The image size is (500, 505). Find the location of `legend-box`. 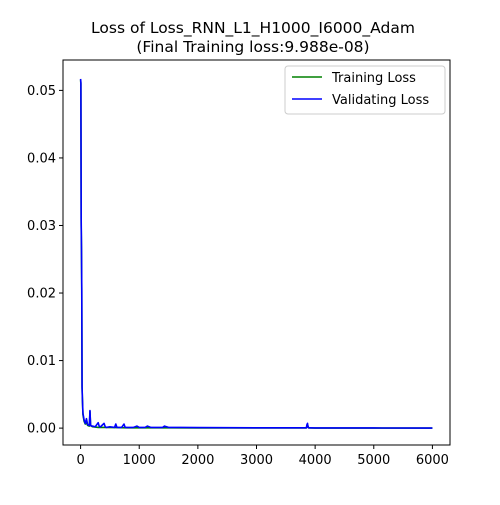

legend-box is located at coordinates (365, 90).